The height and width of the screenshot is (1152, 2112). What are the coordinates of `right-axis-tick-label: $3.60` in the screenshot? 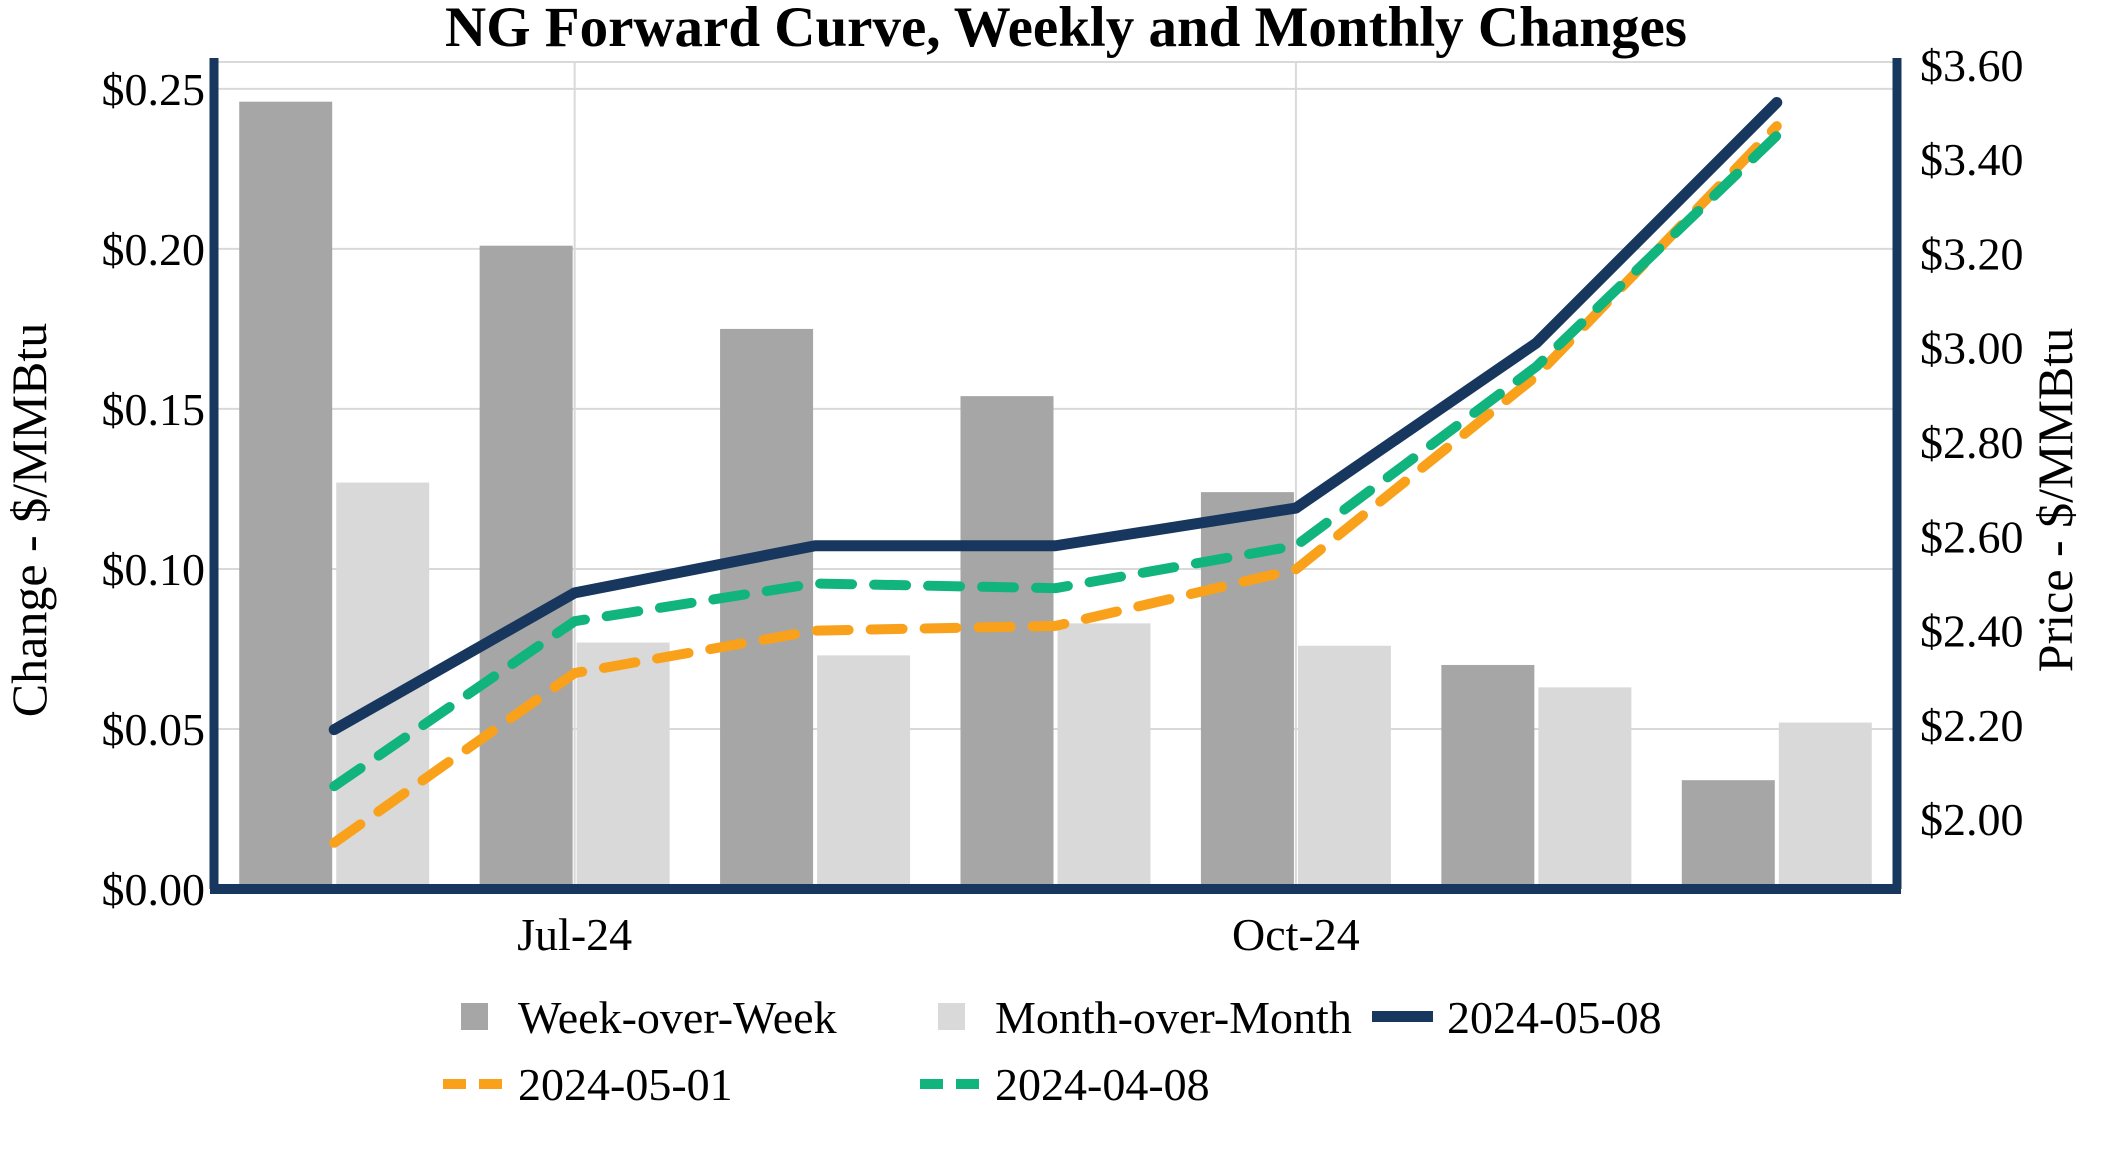 It's located at (1972, 65).